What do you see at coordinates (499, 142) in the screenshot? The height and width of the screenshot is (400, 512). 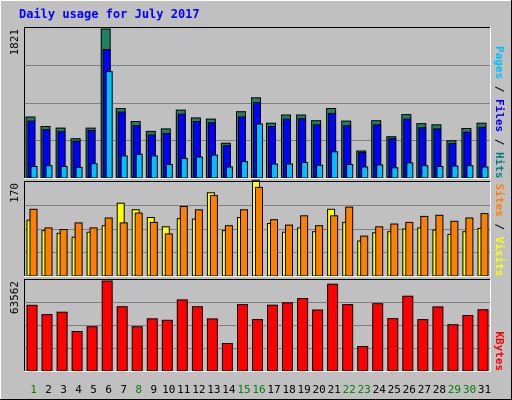 I see `legend-part-hits-3: /` at bounding box center [499, 142].